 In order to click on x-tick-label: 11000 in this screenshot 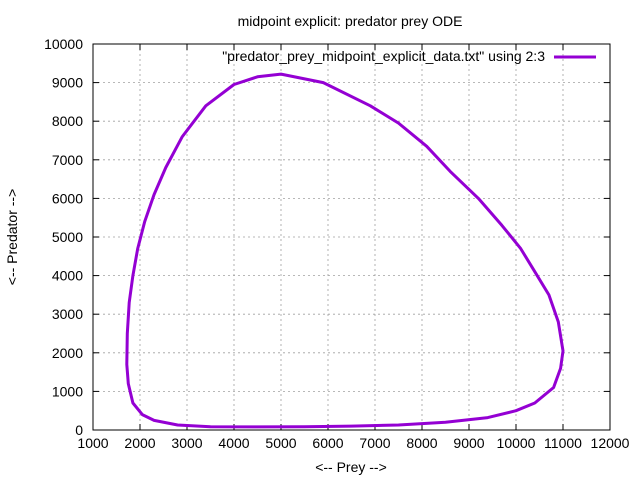, I will do `click(563, 443)`.